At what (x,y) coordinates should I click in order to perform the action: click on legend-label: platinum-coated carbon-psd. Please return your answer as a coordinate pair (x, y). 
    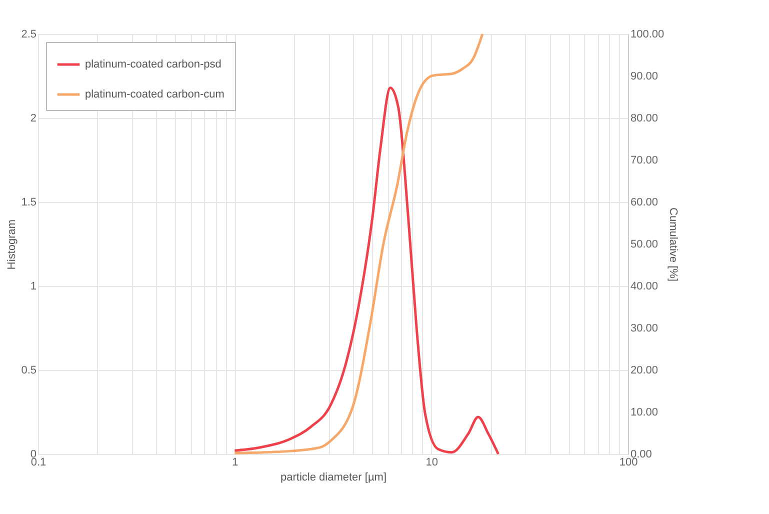
    Looking at the image, I should click on (153, 64).